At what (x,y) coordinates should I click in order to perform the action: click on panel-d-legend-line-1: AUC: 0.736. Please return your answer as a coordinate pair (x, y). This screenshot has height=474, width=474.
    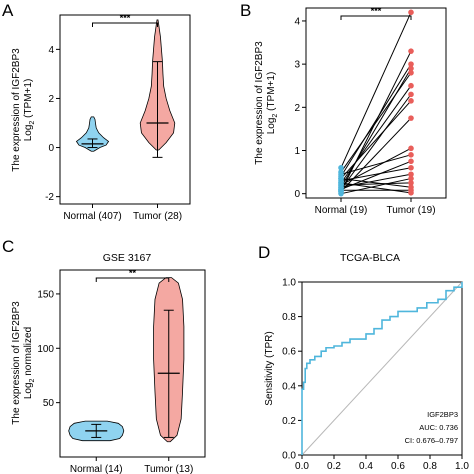
    Looking at the image, I should click on (438, 427).